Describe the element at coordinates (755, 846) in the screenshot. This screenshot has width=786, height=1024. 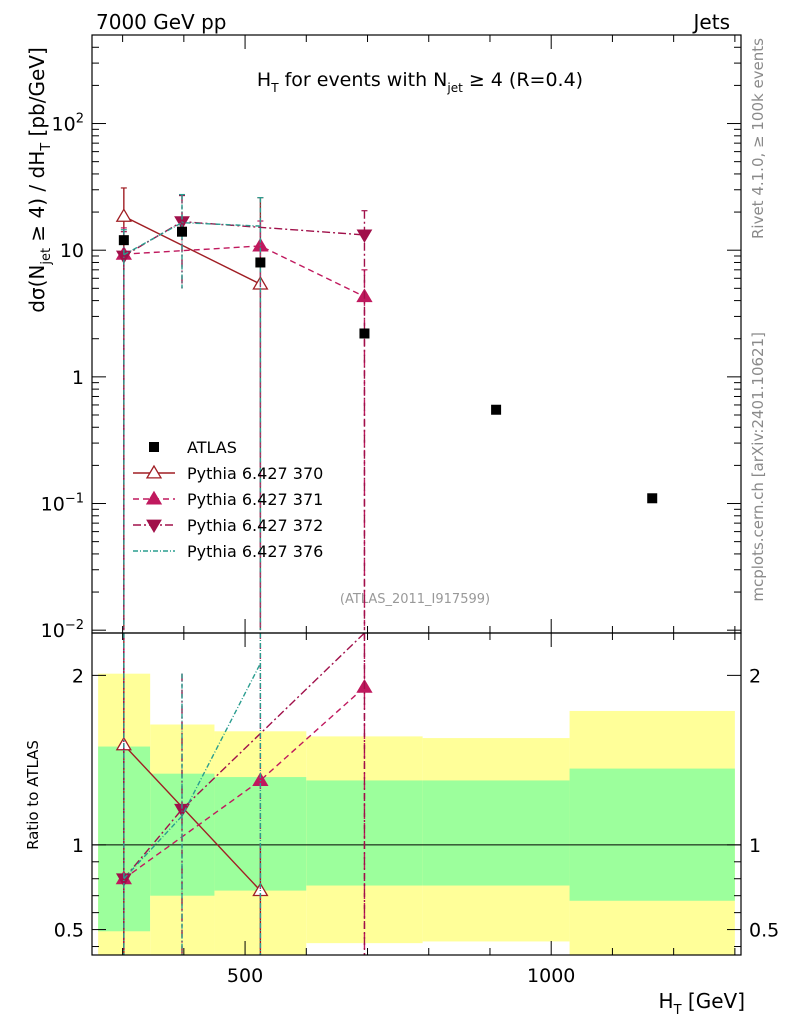
I see `ratio-ytick-label-right-1: 1` at that location.